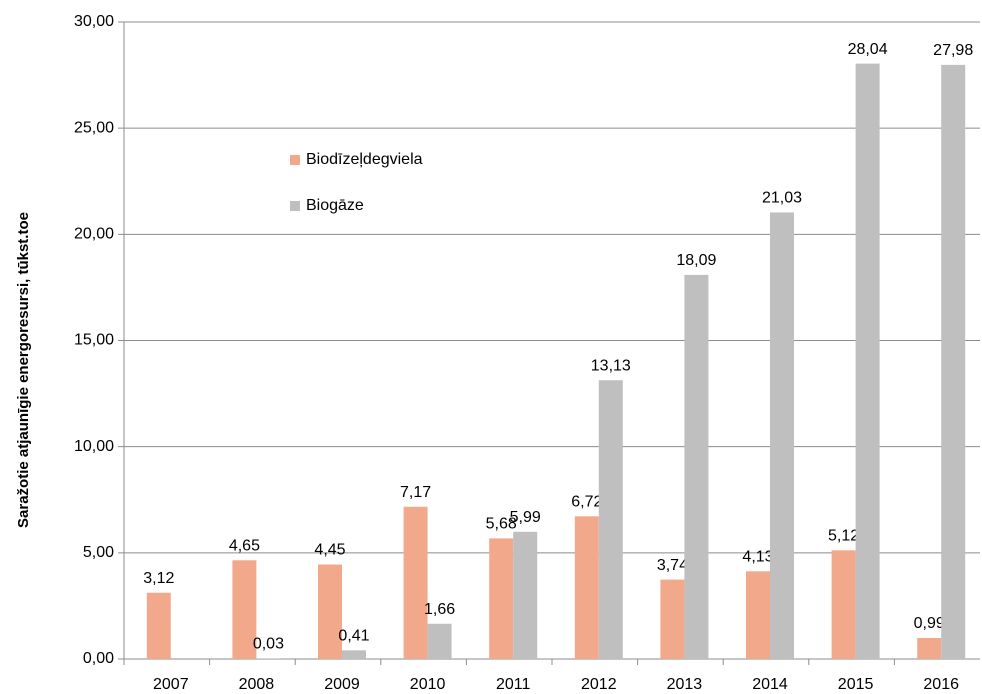 This screenshot has height=694, width=982. Describe the element at coordinates (94, 127) in the screenshot. I see `y-tick-label: 25,00` at that location.